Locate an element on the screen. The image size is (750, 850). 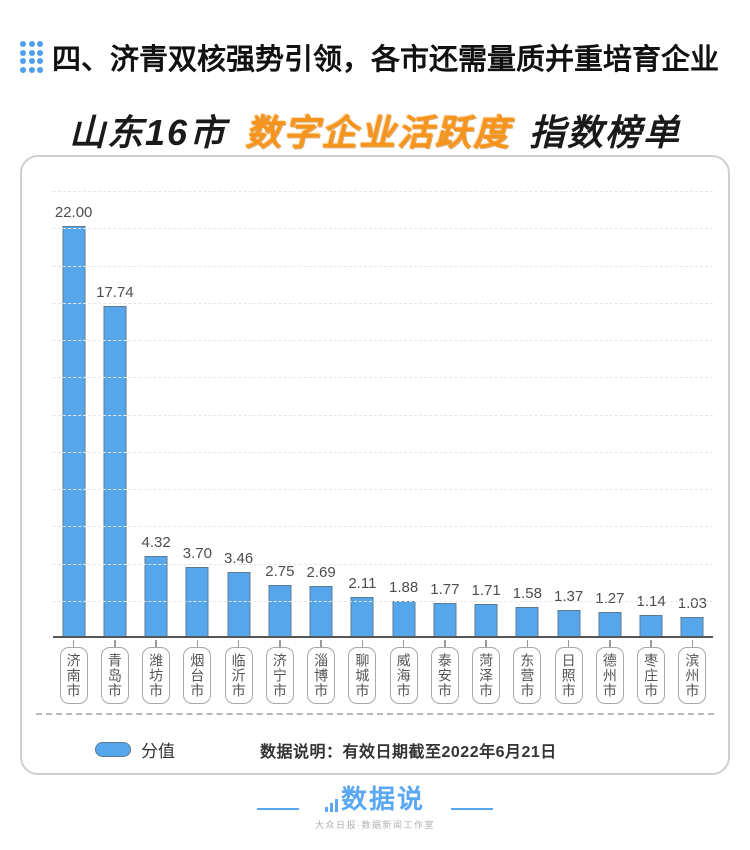
footer-left-line is located at coordinates (278, 808).